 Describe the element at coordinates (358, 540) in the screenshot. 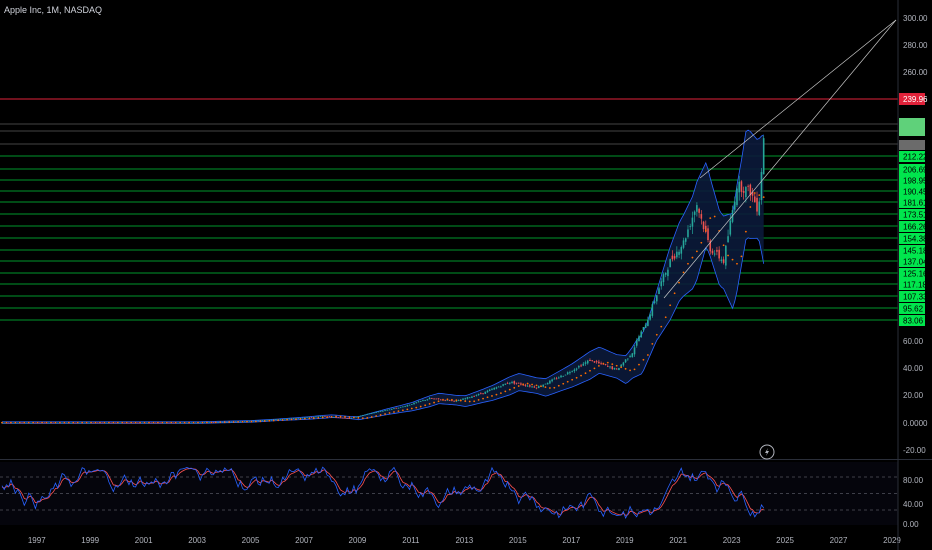

I see `time-tick-label: 2009` at that location.